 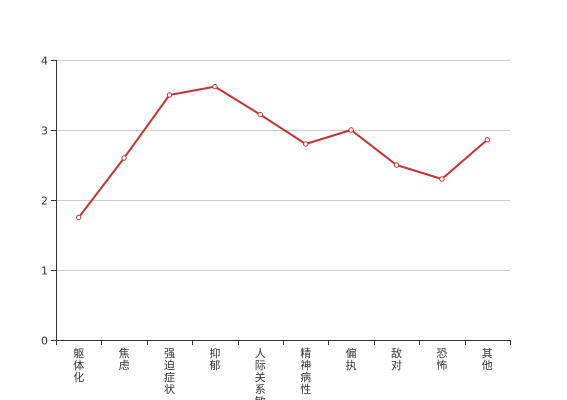 I want to click on x-category-label: 其他, so click(x=487, y=359).